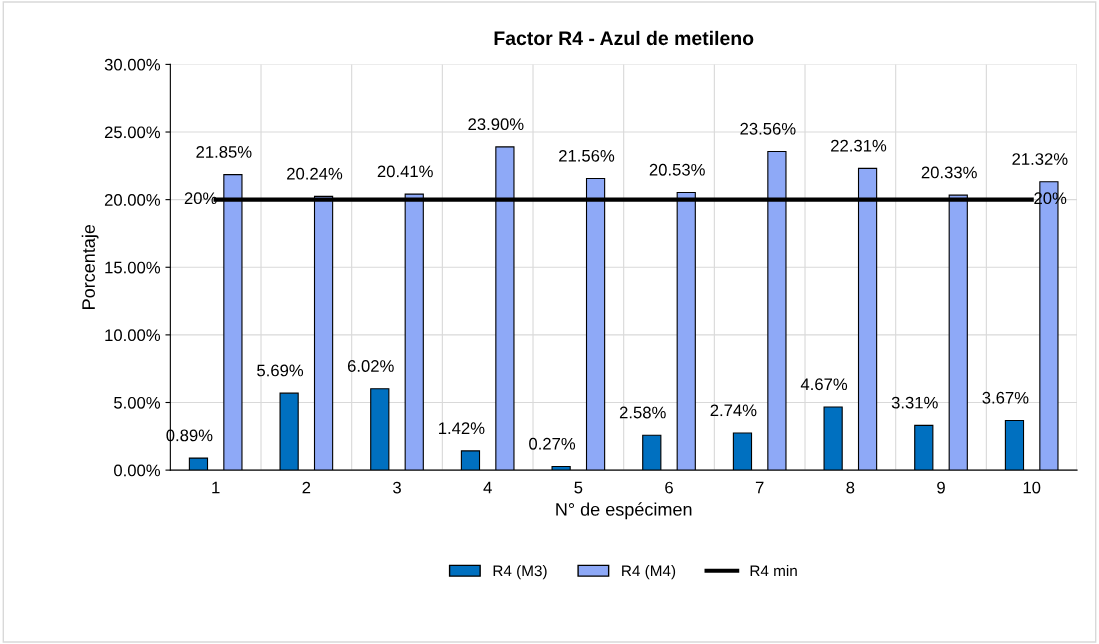 This screenshot has width=1099, height=644. What do you see at coordinates (1005, 397) in the screenshot?
I see `data-label: 3.67%` at bounding box center [1005, 397].